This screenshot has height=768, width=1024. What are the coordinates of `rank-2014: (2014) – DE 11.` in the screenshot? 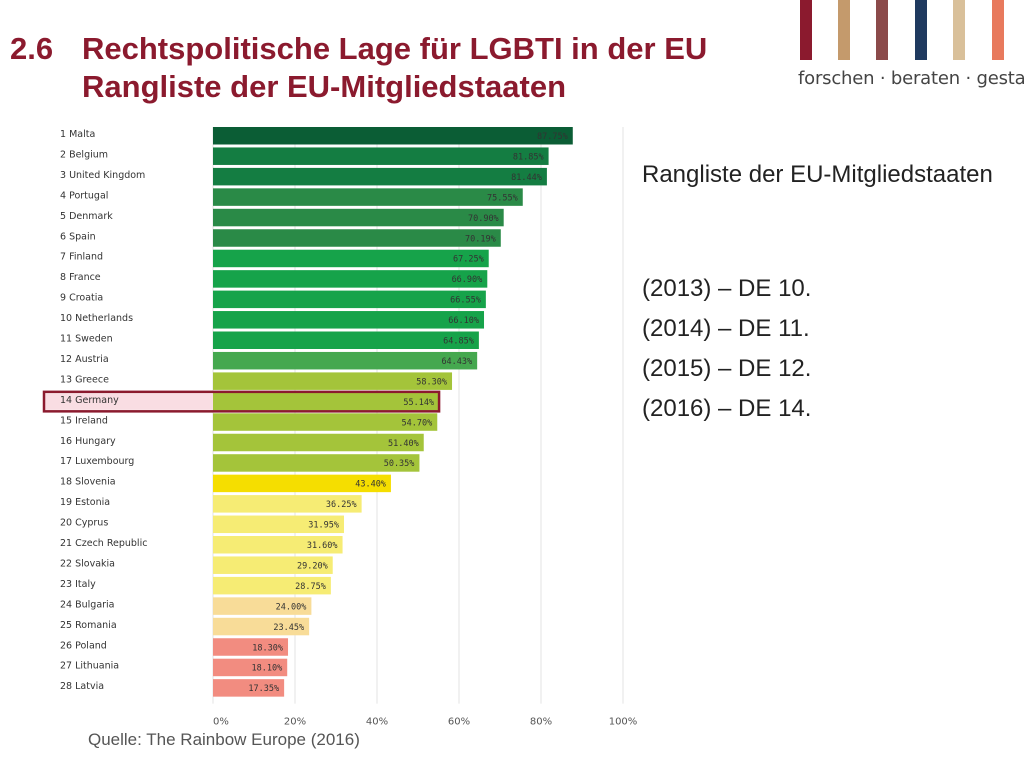 It's located at (726, 328).